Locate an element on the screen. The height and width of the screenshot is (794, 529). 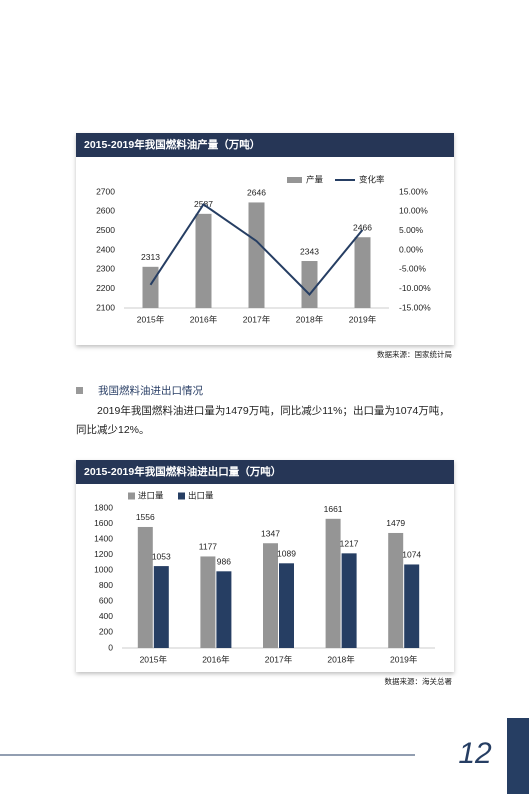
data-label: 2466 is located at coordinates (362, 227).